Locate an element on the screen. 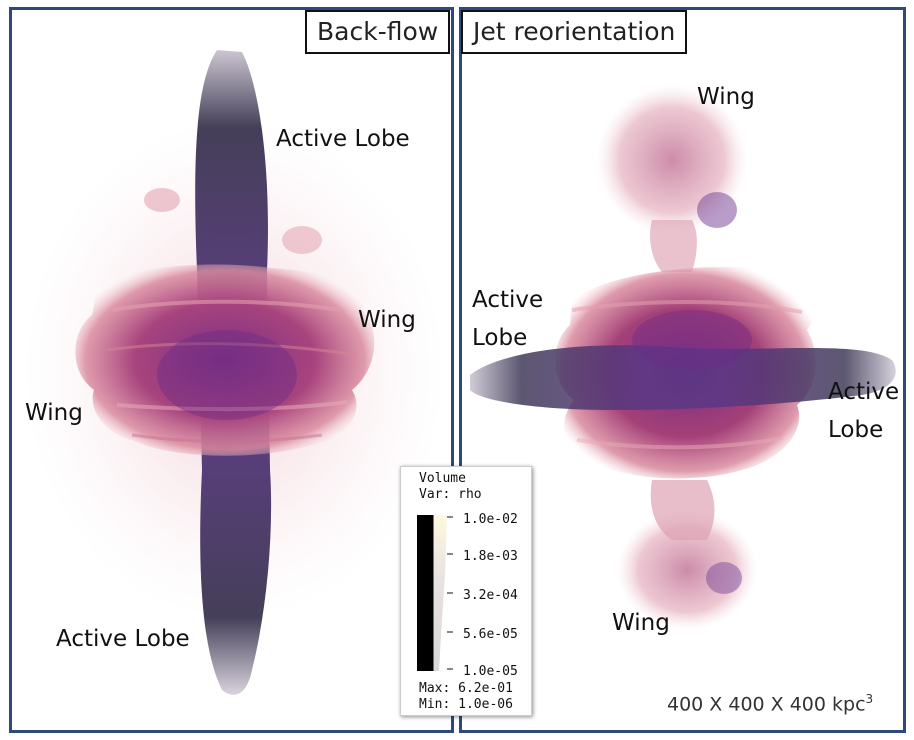 The height and width of the screenshot is (740, 914). legend-tick: 1.0e-02 is located at coordinates (490, 519).